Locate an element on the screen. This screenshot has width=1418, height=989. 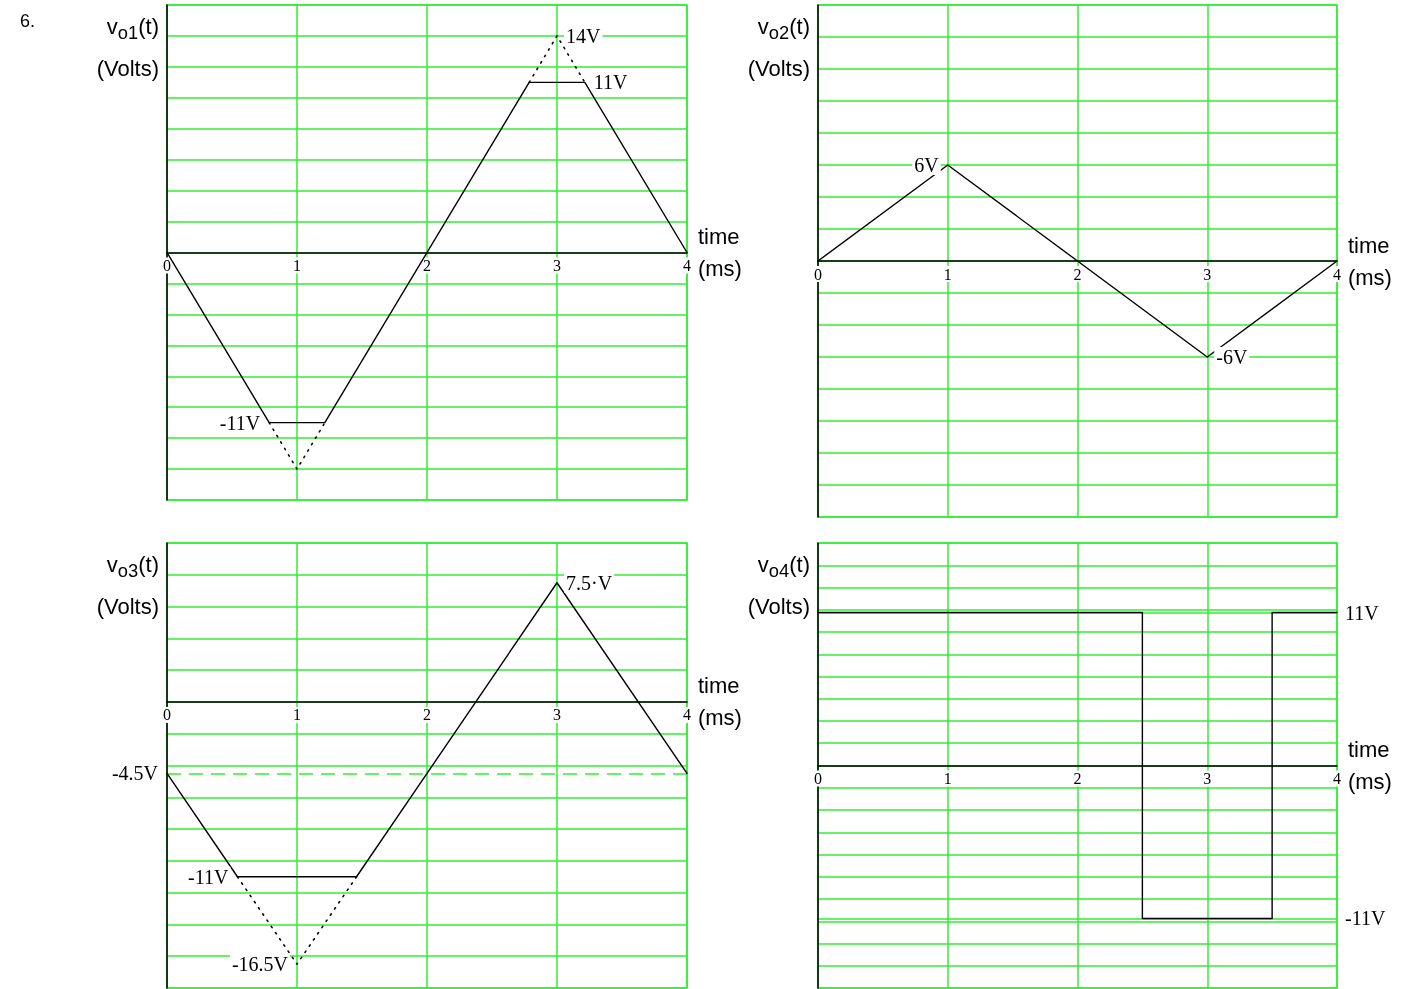
y-axis-title: v$_{o3}$(t) (Volts) is located at coordinates (127, 586).